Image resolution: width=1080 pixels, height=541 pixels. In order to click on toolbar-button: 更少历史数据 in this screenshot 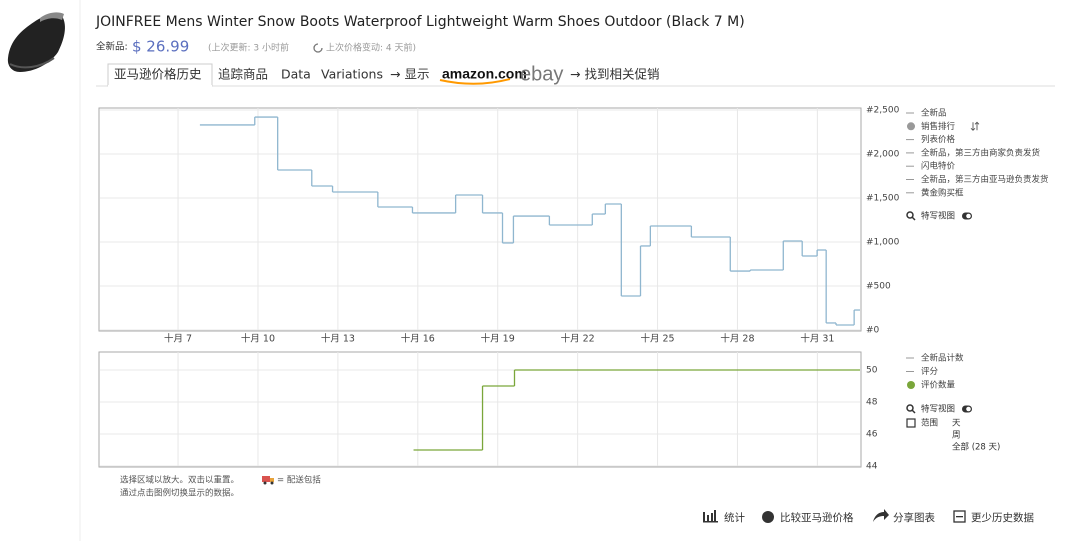, I will do `click(1002, 517)`.